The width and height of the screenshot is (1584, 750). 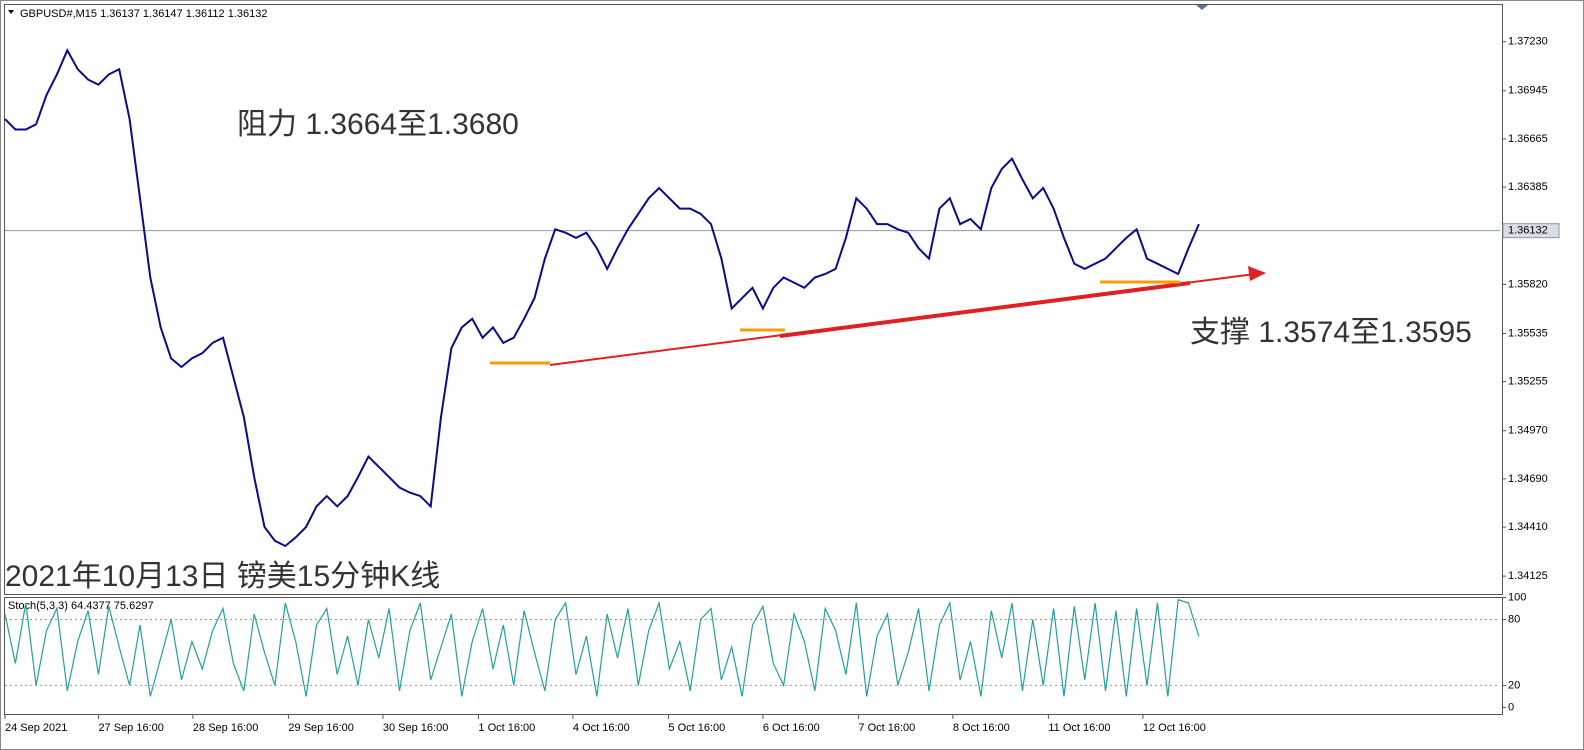 What do you see at coordinates (1514, 619) in the screenshot?
I see `y-tick-label: 80` at bounding box center [1514, 619].